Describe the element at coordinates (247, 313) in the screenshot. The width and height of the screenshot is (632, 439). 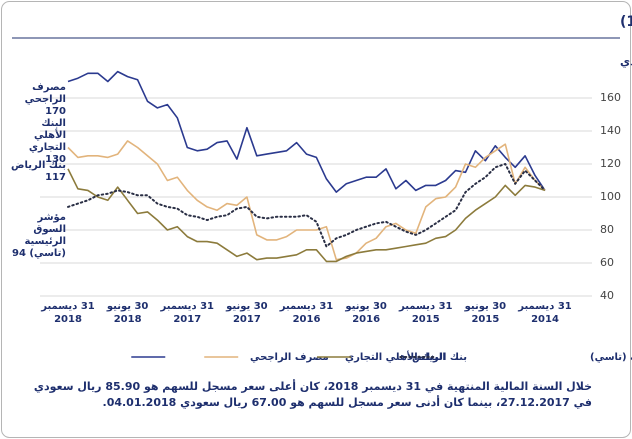
I see `x-tick-label: 30 يونيو 2017` at that location.